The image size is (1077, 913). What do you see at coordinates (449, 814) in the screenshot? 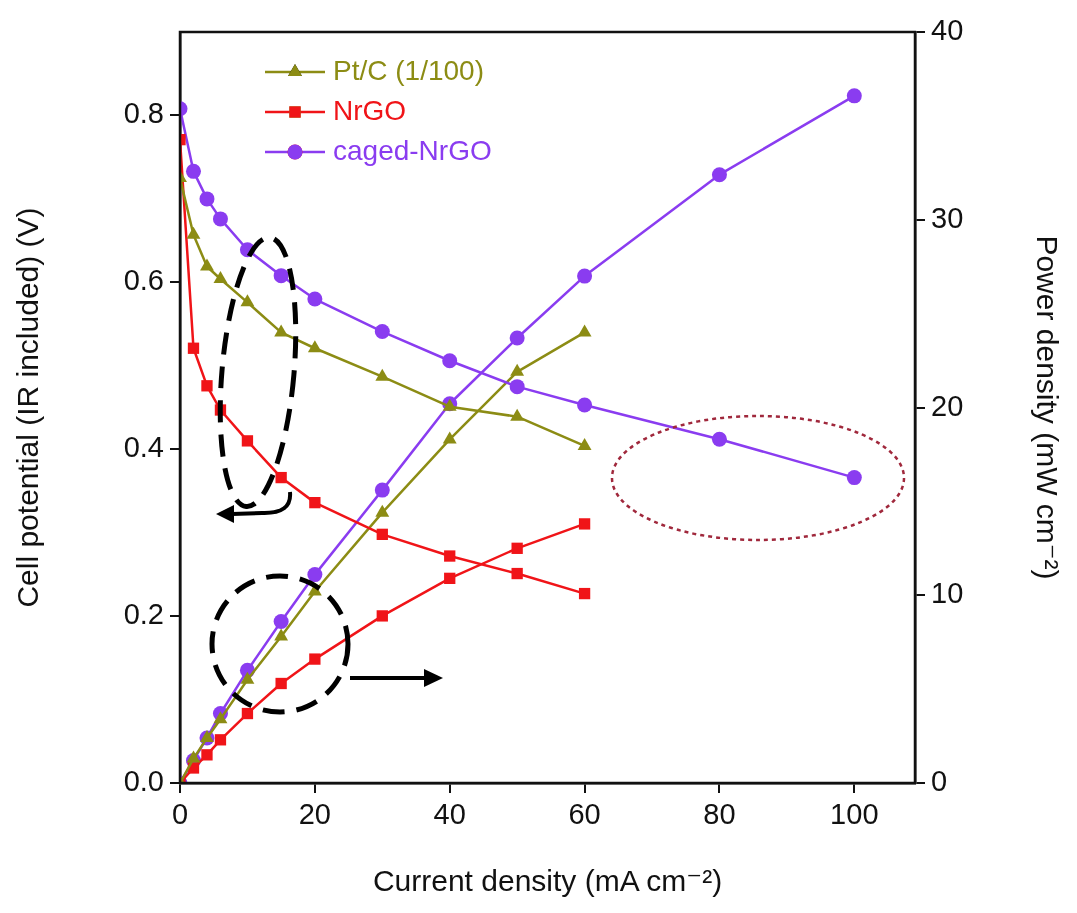
I see `x-tick-label: 40` at bounding box center [449, 814].